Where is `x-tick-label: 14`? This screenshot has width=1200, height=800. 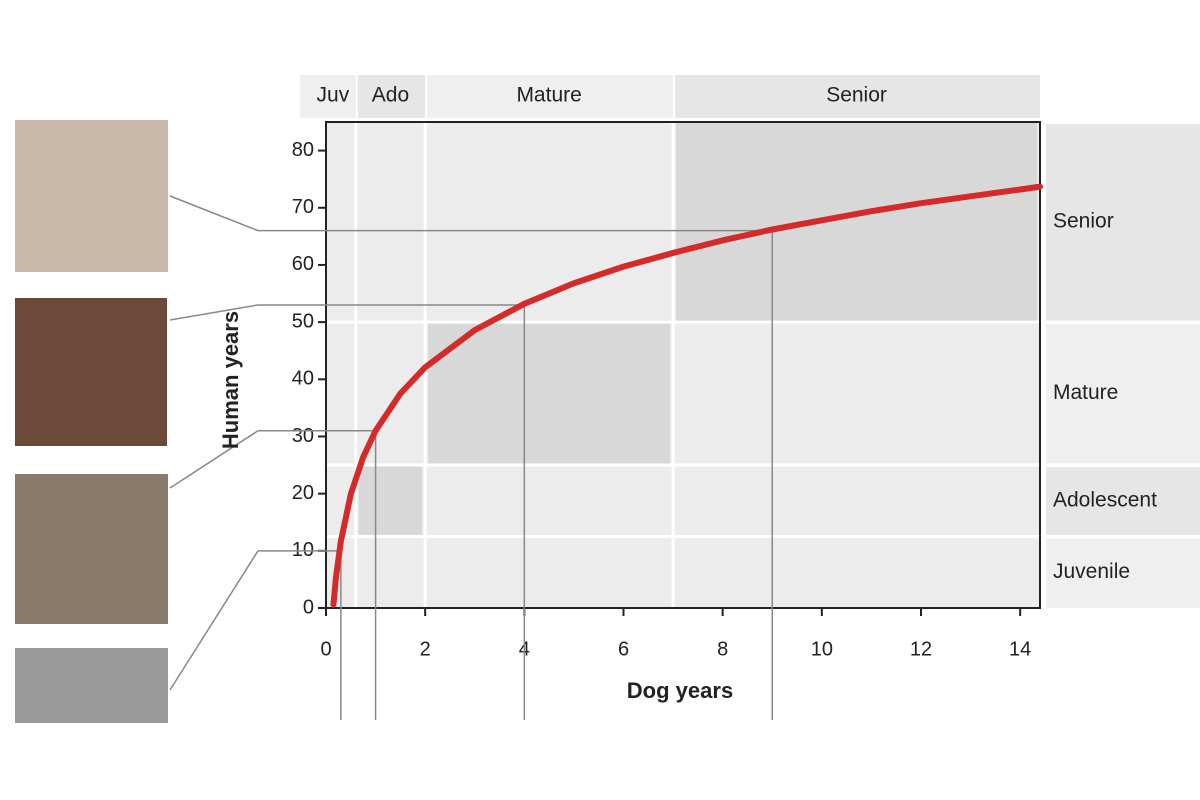 x-tick-label: 14 is located at coordinates (1020, 649).